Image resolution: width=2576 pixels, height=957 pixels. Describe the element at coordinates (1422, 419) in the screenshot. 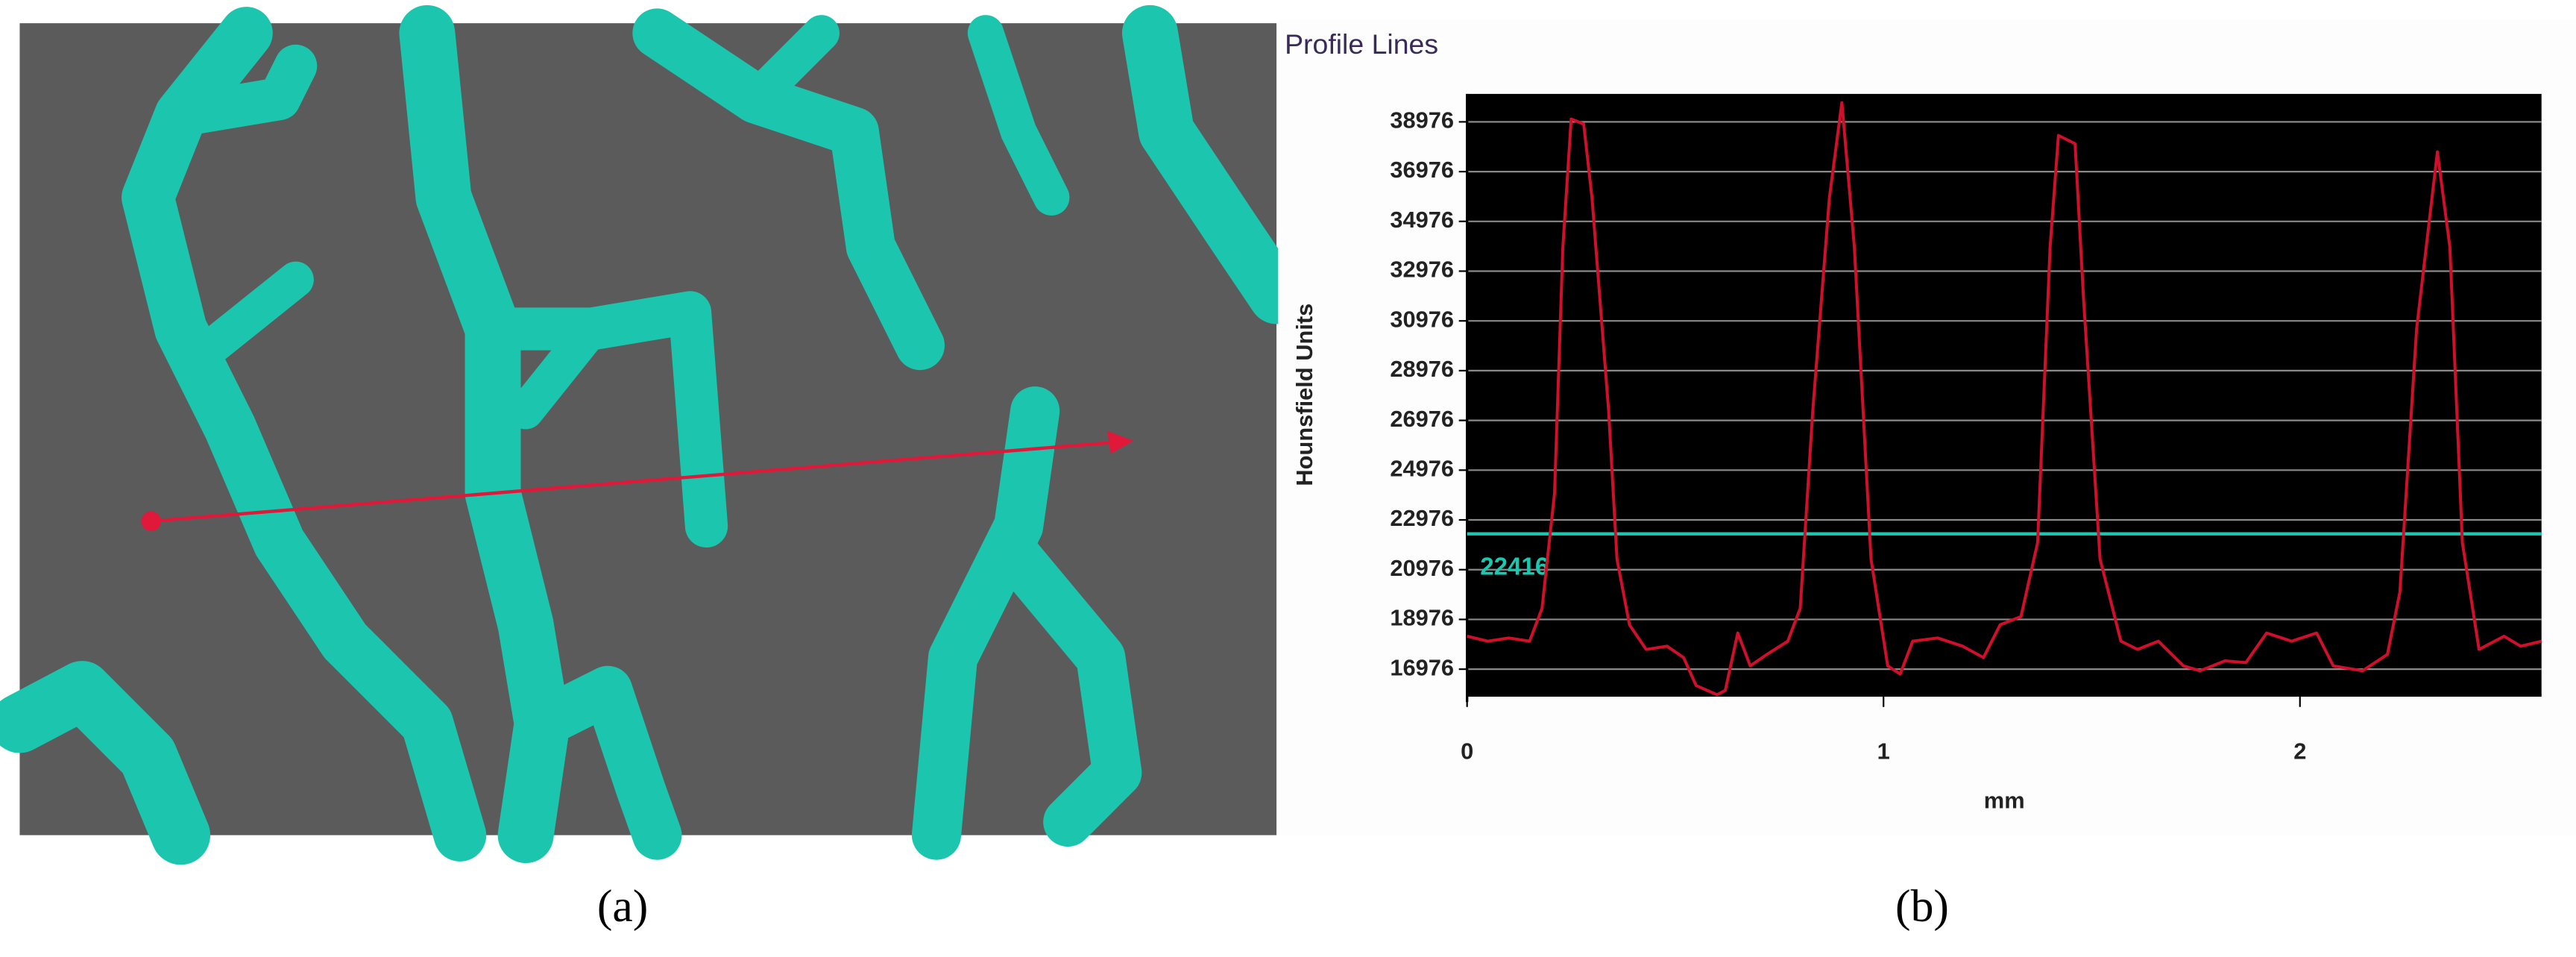

I see `y-tick-label: 26976` at that location.